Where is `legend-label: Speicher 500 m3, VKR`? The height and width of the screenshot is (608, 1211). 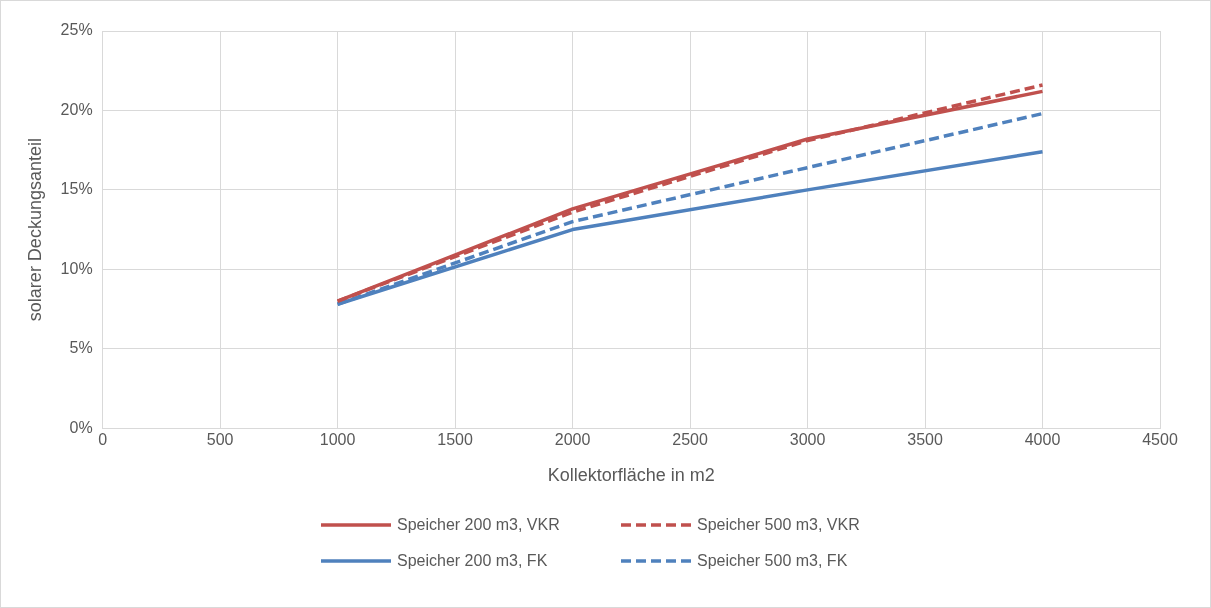 legend-label: Speicher 500 m3, VKR is located at coordinates (778, 525).